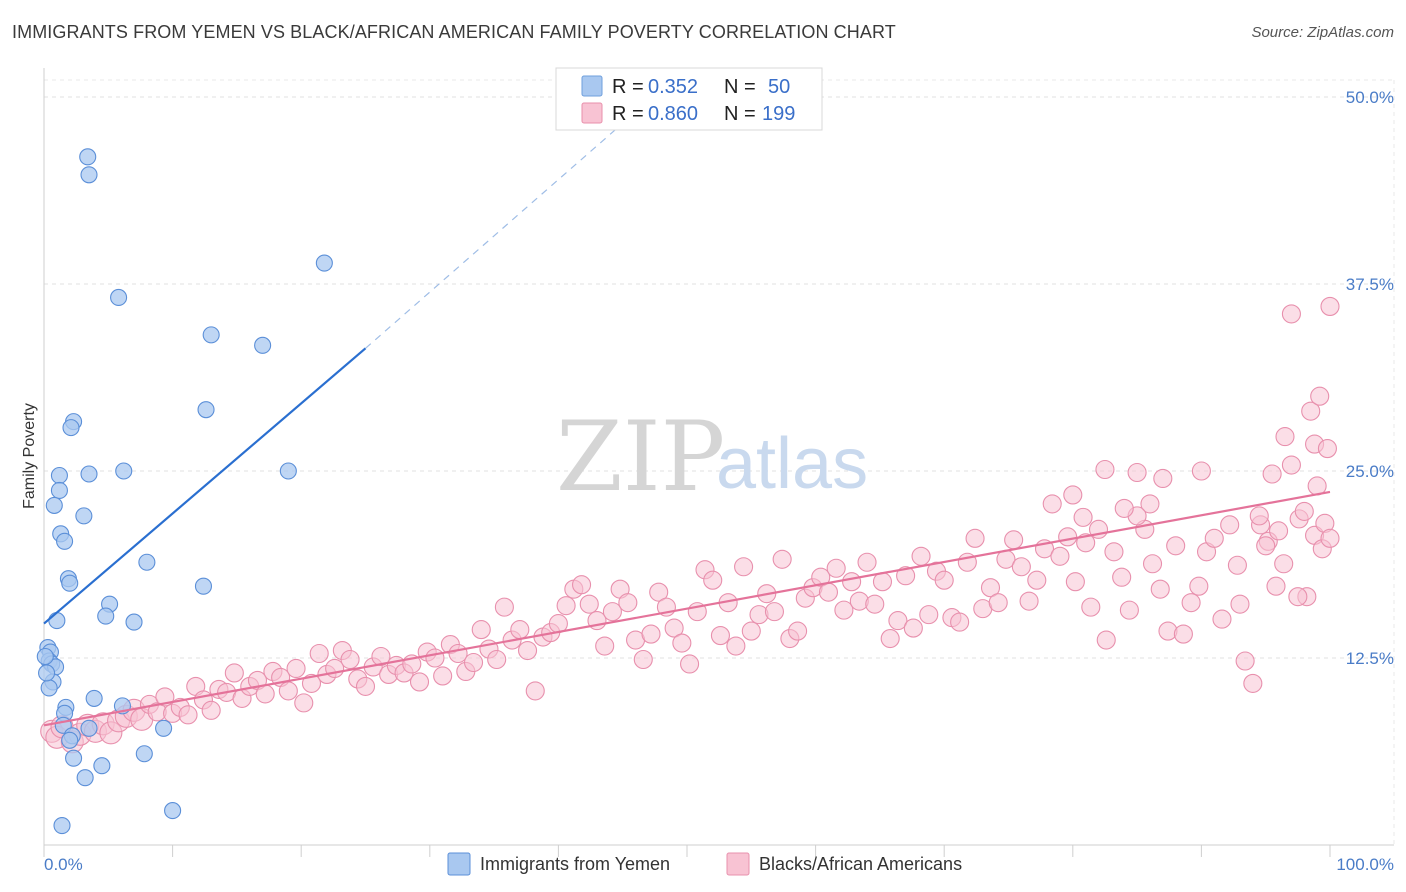  What do you see at coordinates (640, 457) in the screenshot?
I see `watermark-zip: ZIP` at bounding box center [640, 457].